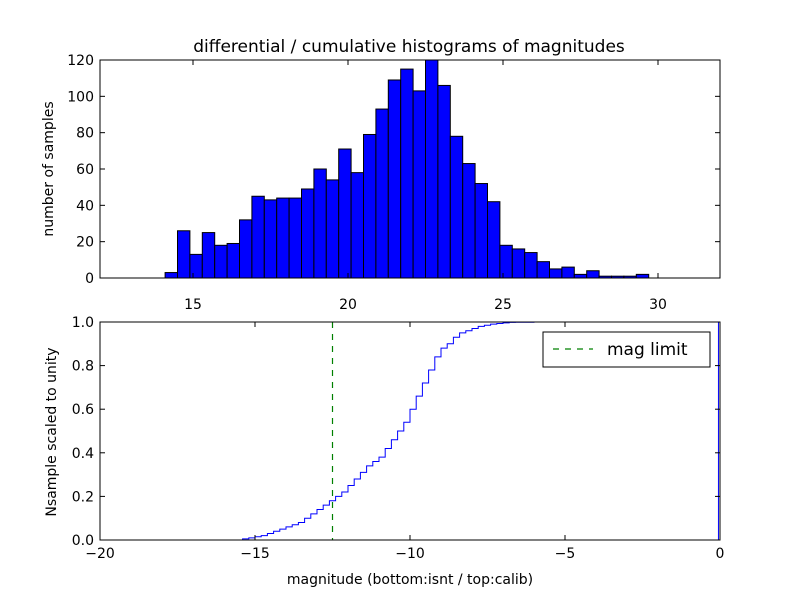  I want to click on histogram-y-axis-label: number of samples, so click(49, 168).